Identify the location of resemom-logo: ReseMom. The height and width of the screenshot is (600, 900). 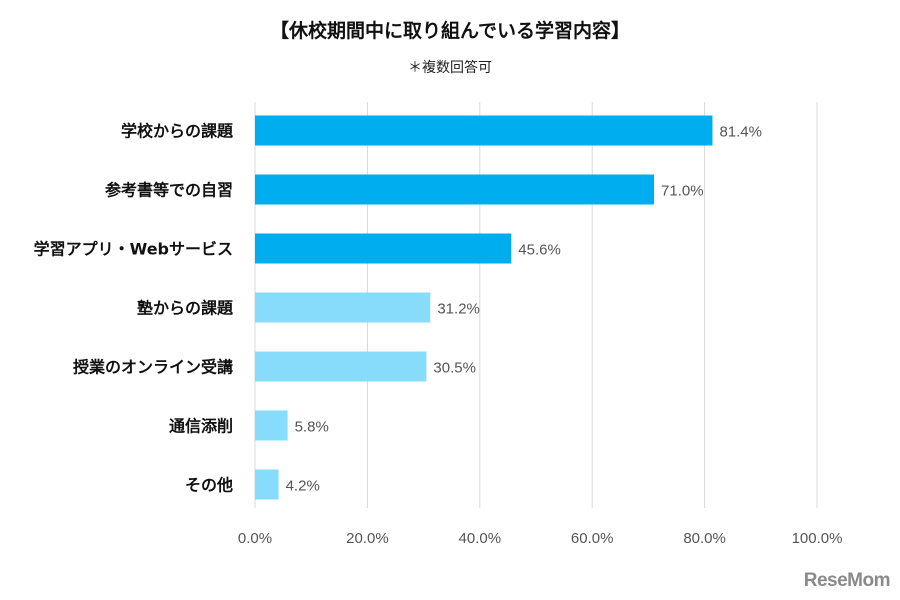
(847, 580).